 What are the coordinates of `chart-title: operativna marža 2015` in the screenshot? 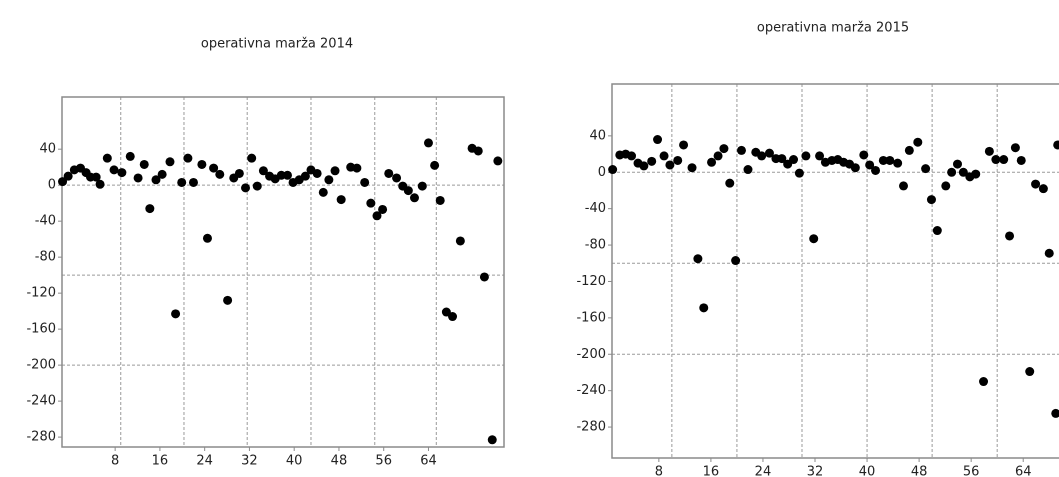 It's located at (833, 28).